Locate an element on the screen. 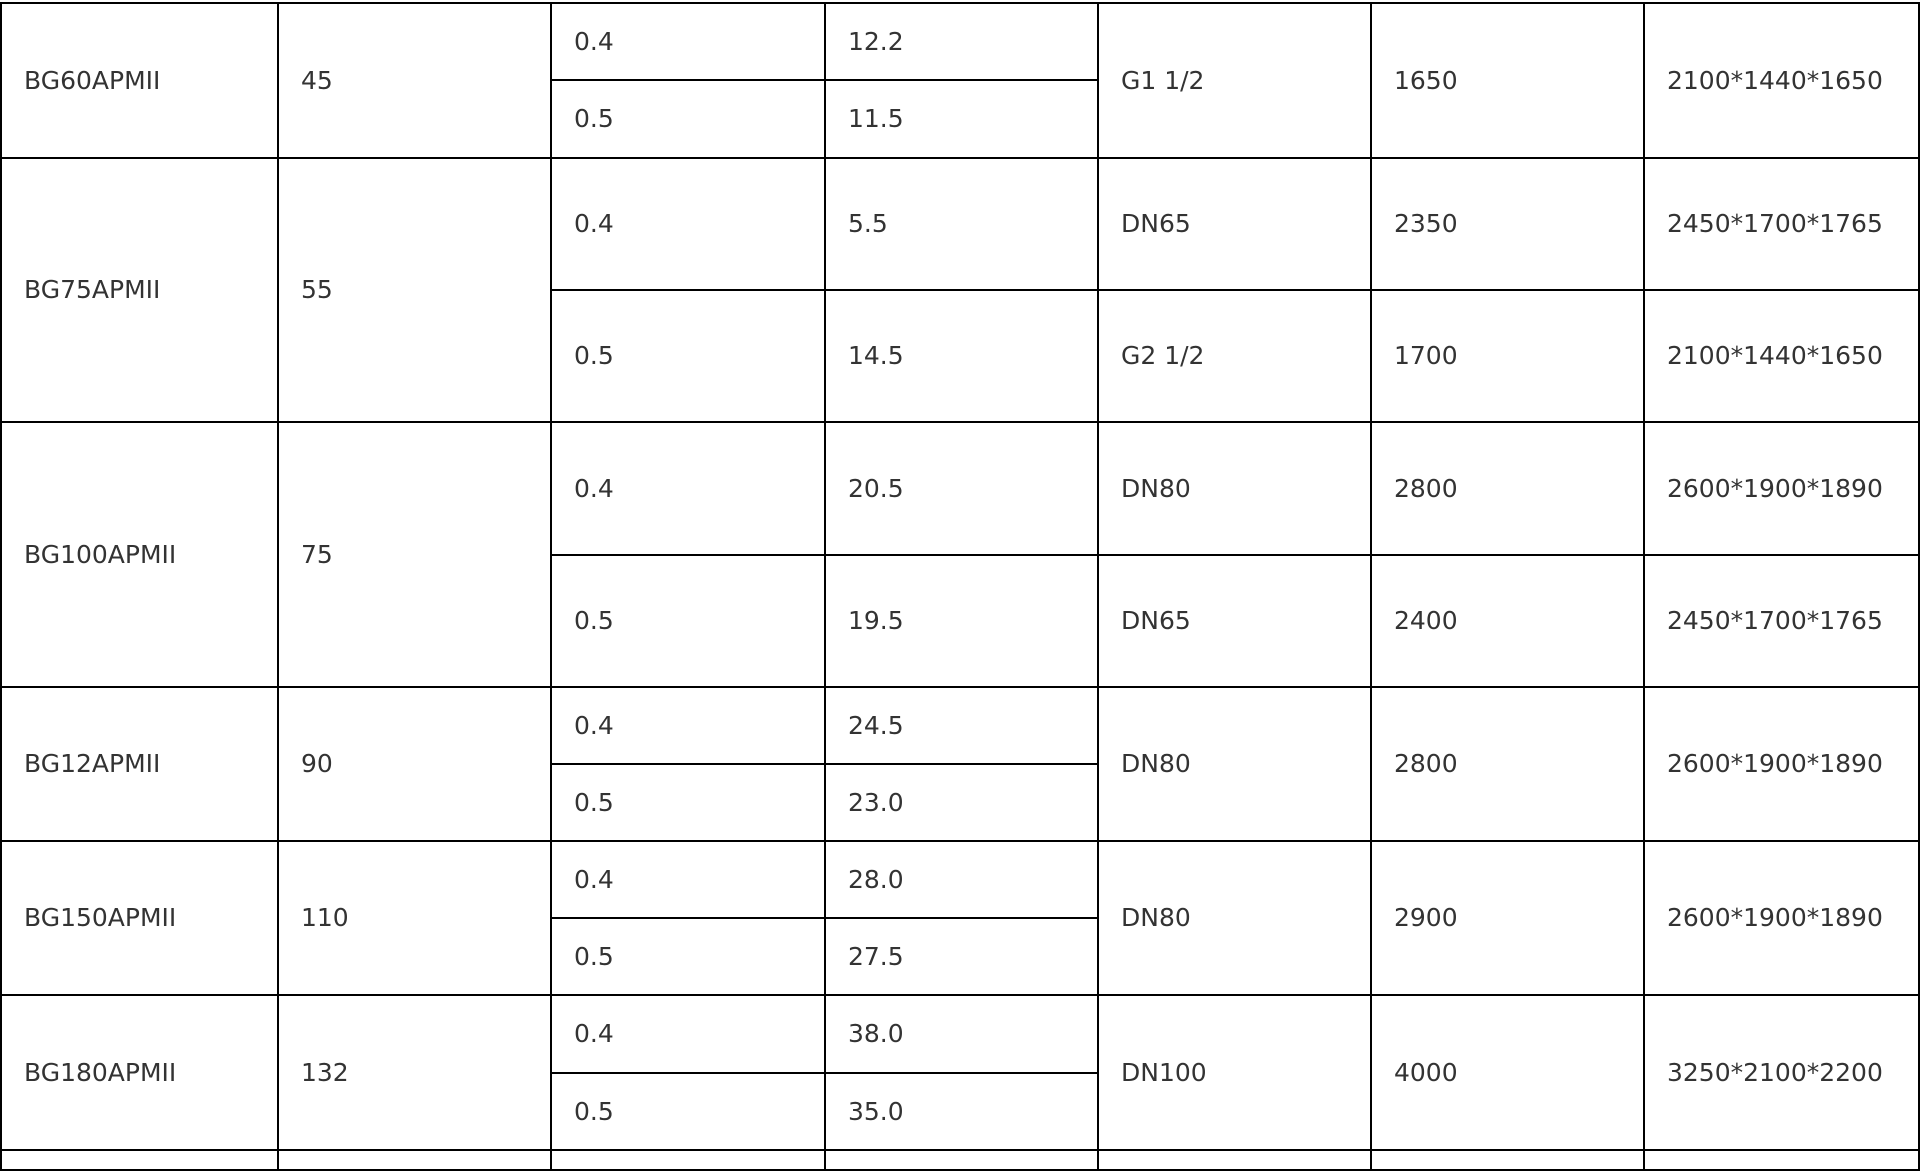 Image resolution: width=1920 pixels, height=1171 pixels. weight-cell: 1650 is located at coordinates (1507, 80).